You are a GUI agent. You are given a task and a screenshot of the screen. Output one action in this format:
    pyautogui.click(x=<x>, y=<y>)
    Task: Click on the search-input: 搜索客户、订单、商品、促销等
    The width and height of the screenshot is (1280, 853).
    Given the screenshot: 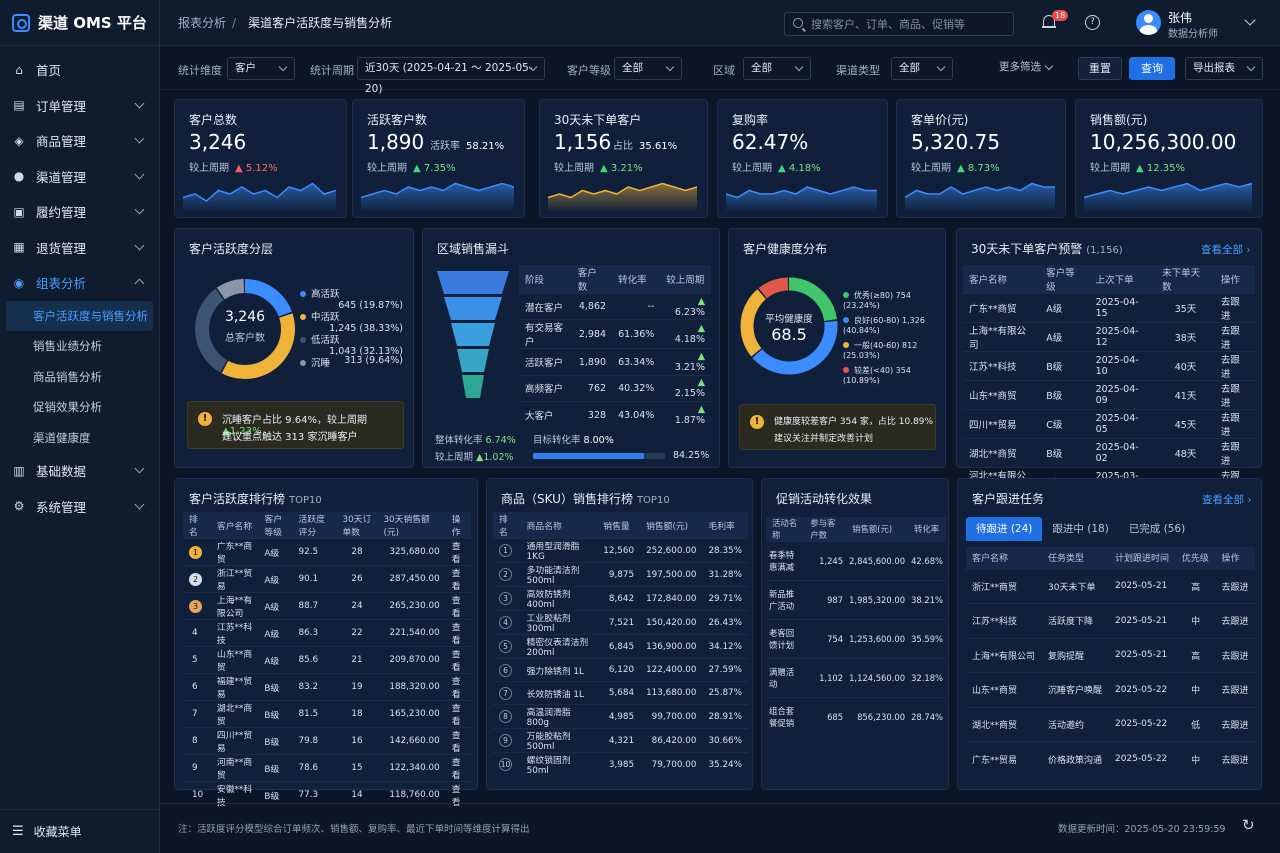 What is the action you would take?
    pyautogui.click(x=899, y=24)
    